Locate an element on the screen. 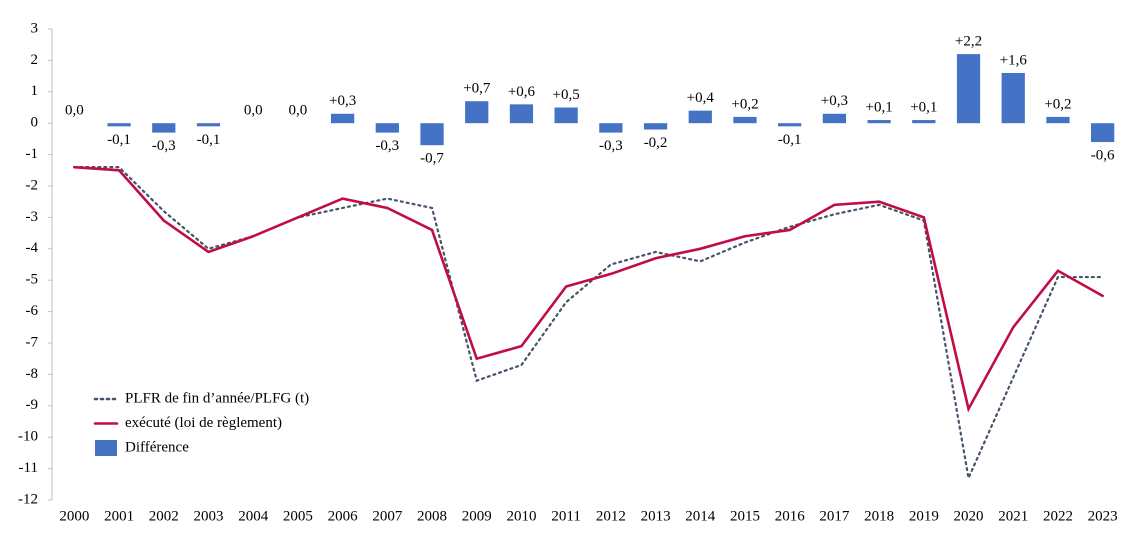  x-tick-label: 2020 is located at coordinates (969, 516).